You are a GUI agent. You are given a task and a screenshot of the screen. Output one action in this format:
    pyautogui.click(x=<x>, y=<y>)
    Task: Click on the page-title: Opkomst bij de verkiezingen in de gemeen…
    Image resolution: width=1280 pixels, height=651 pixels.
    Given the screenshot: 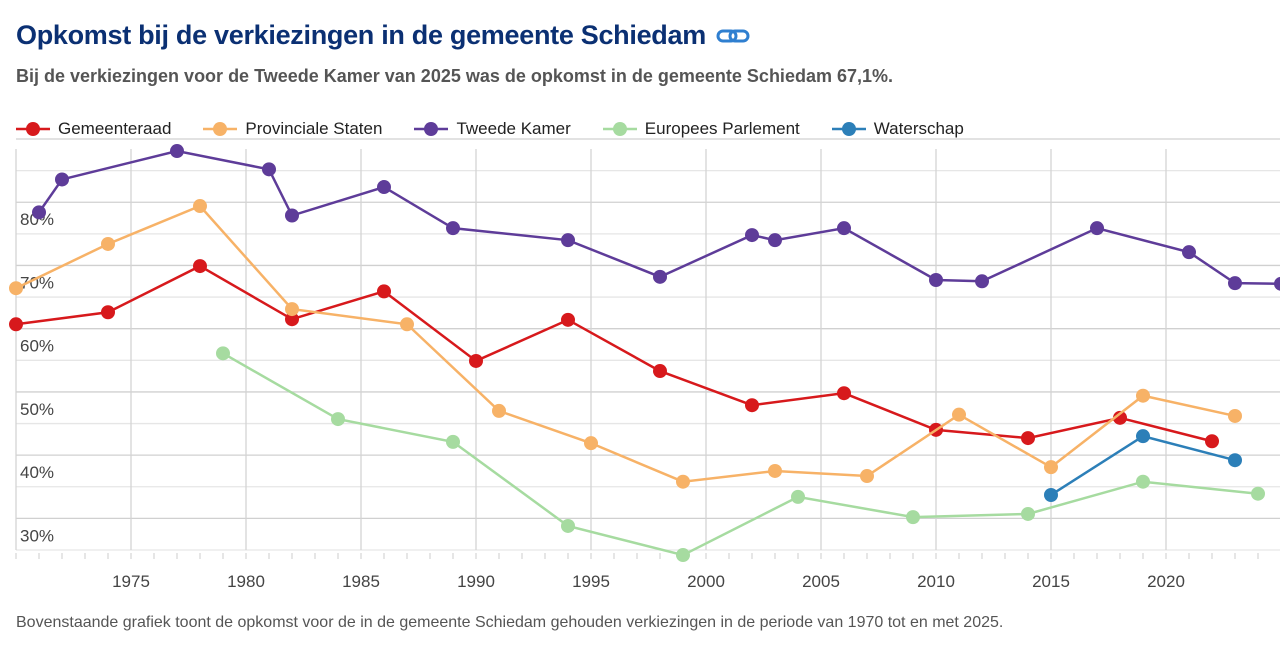 What is the action you would take?
    pyautogui.click(x=384, y=35)
    